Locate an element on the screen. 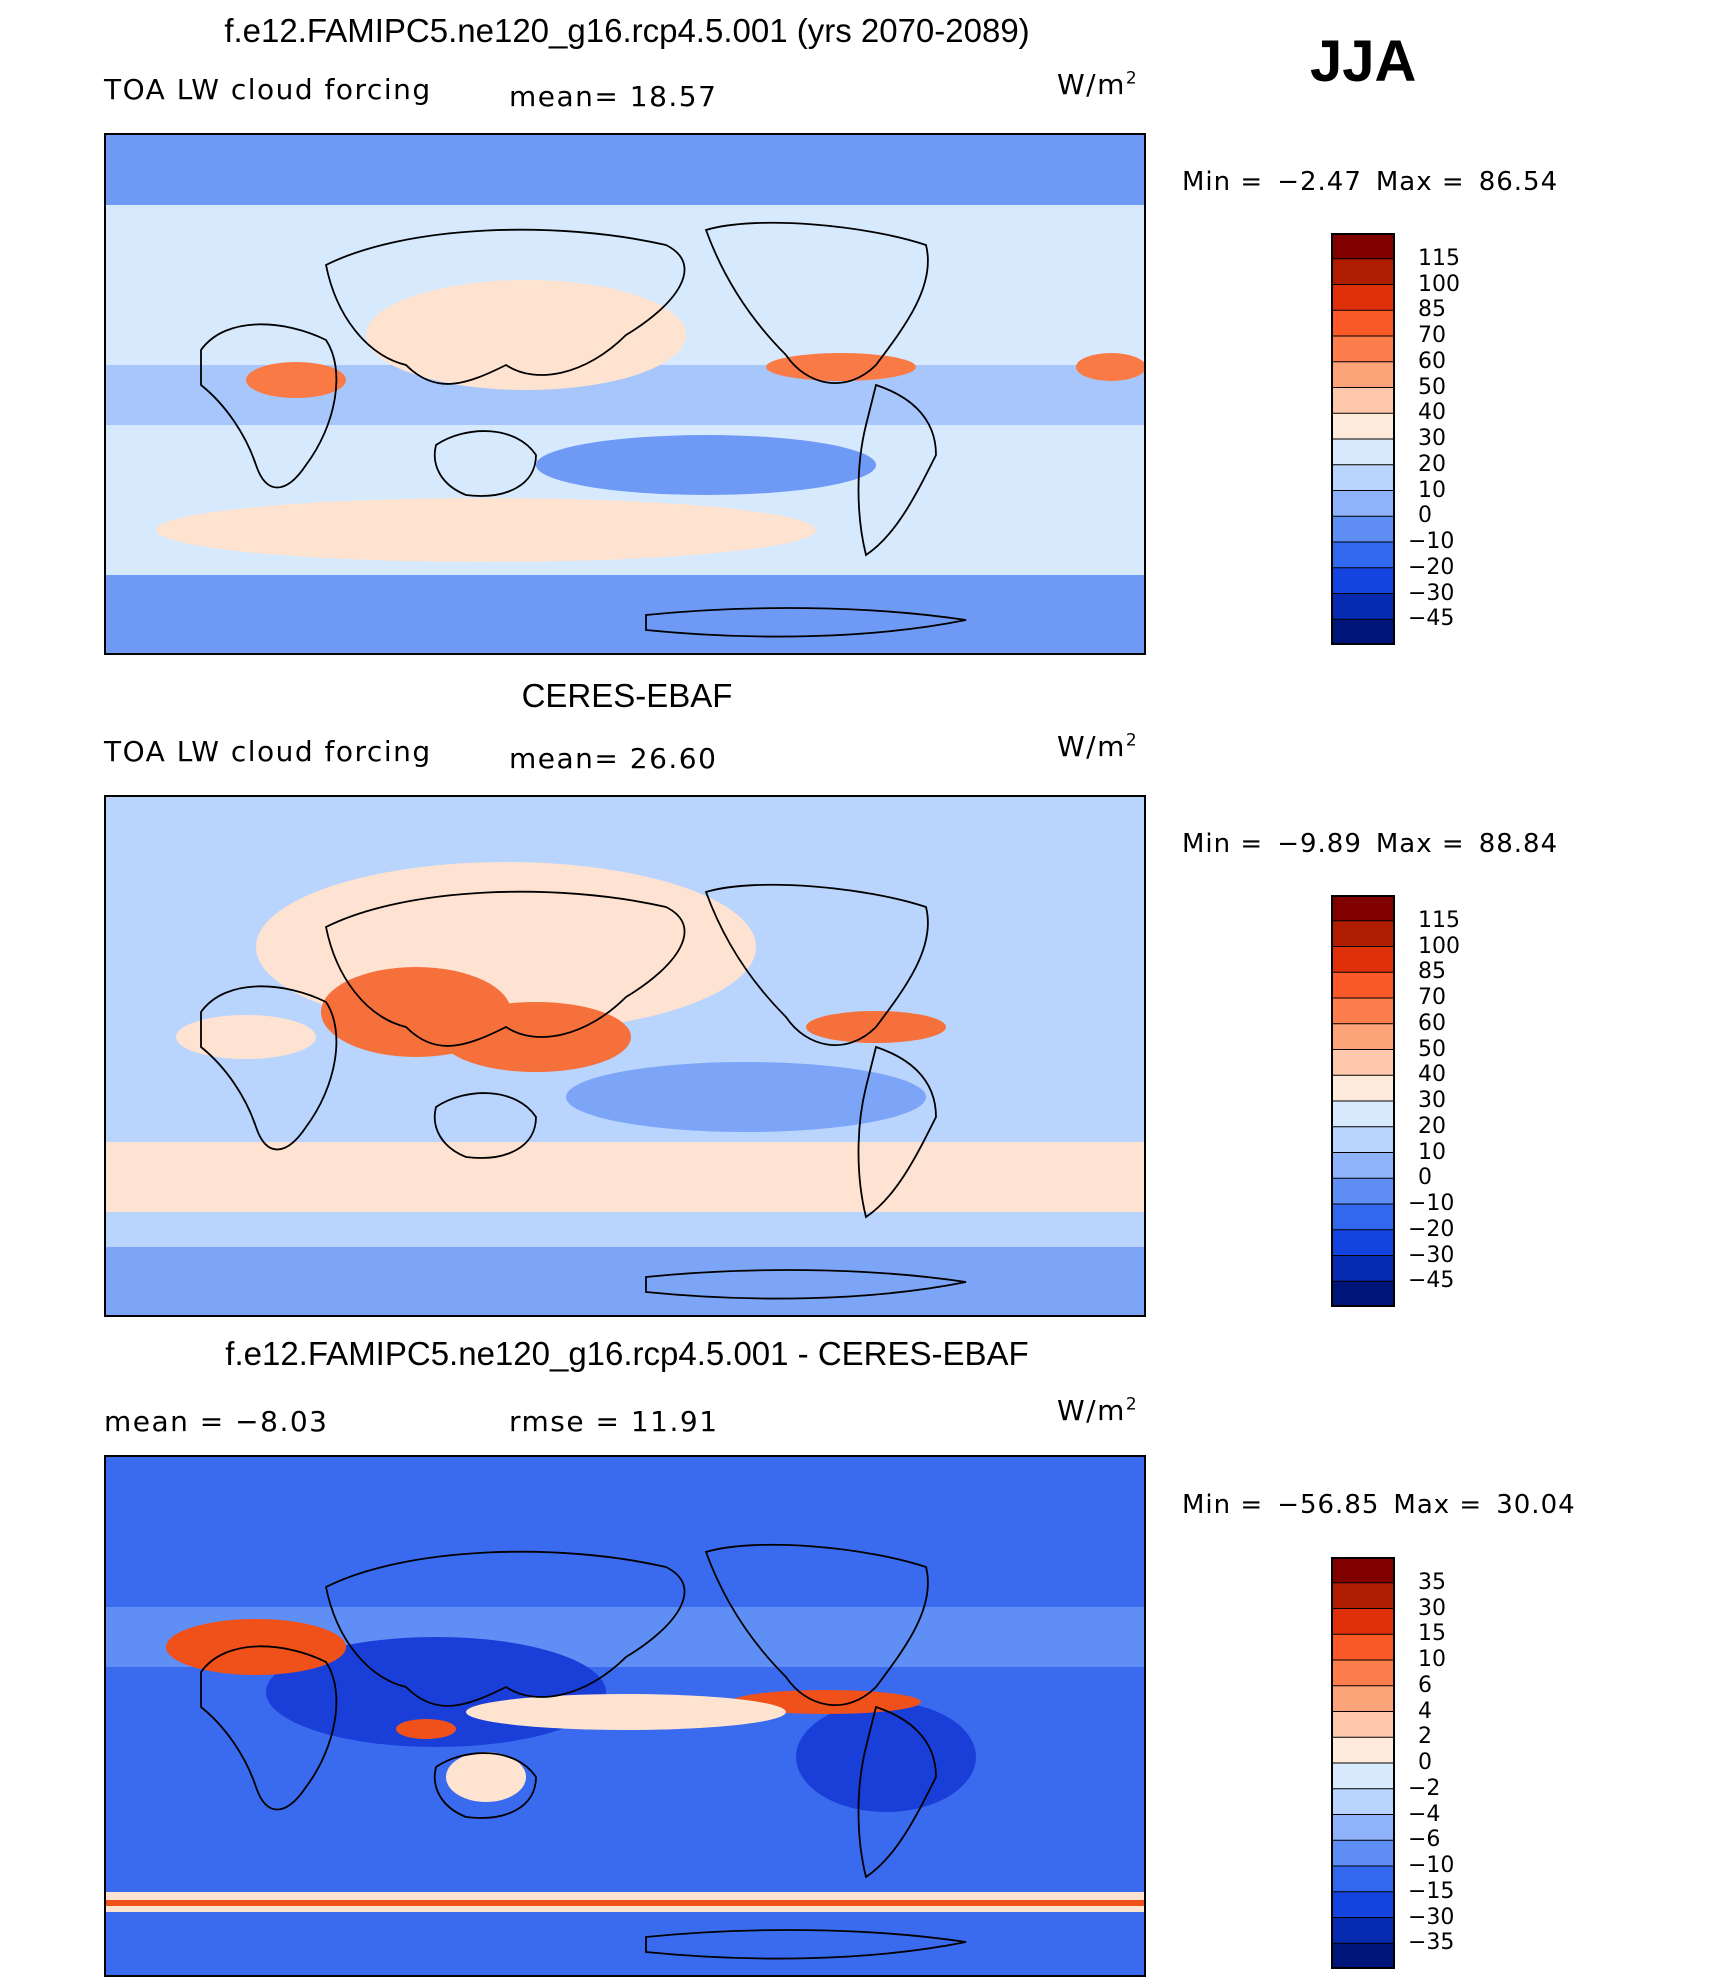 This screenshot has height=1979, width=1710. colorbar-frame is located at coordinates (1363, 1101).